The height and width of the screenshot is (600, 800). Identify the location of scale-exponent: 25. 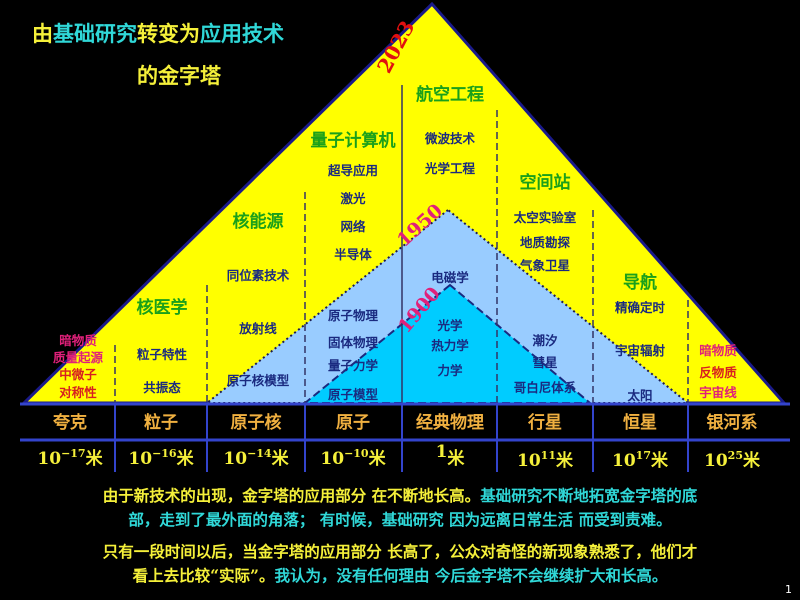
(735, 455).